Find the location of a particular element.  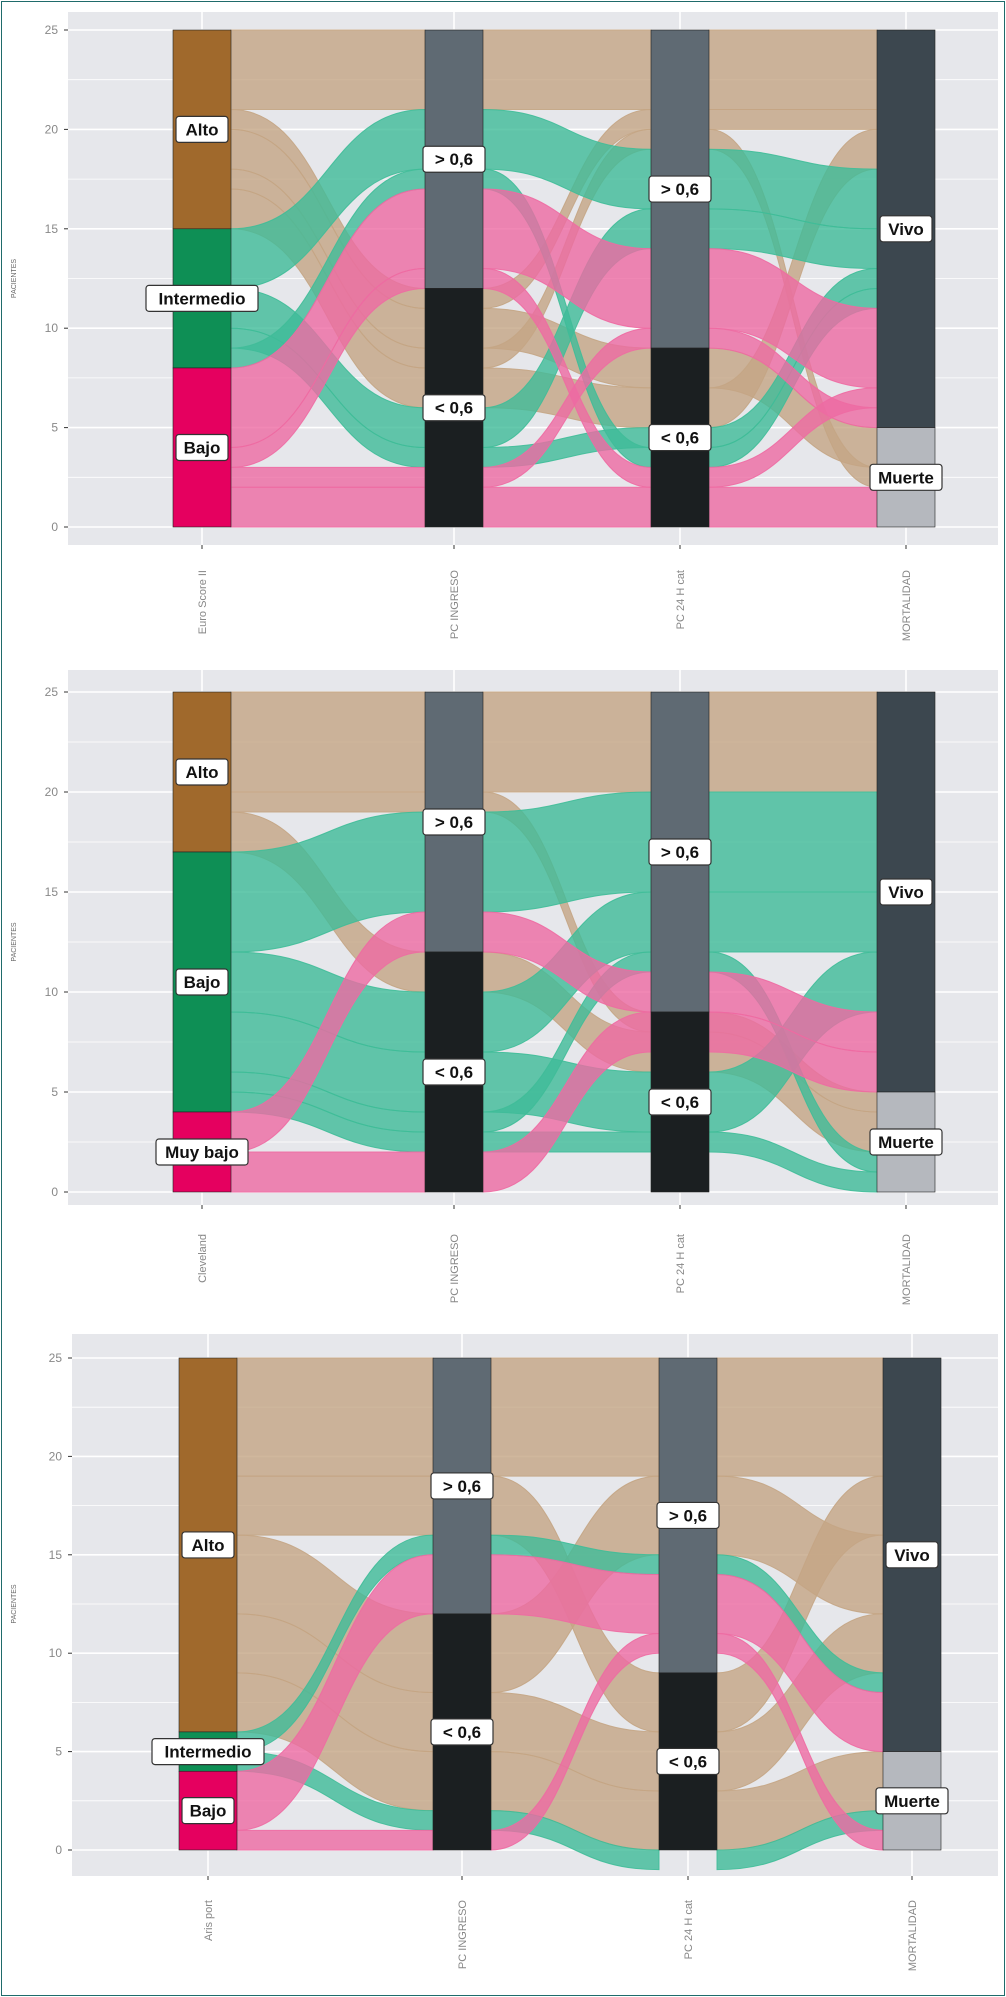

stratum-label: Vivo is located at coordinates (906, 892).